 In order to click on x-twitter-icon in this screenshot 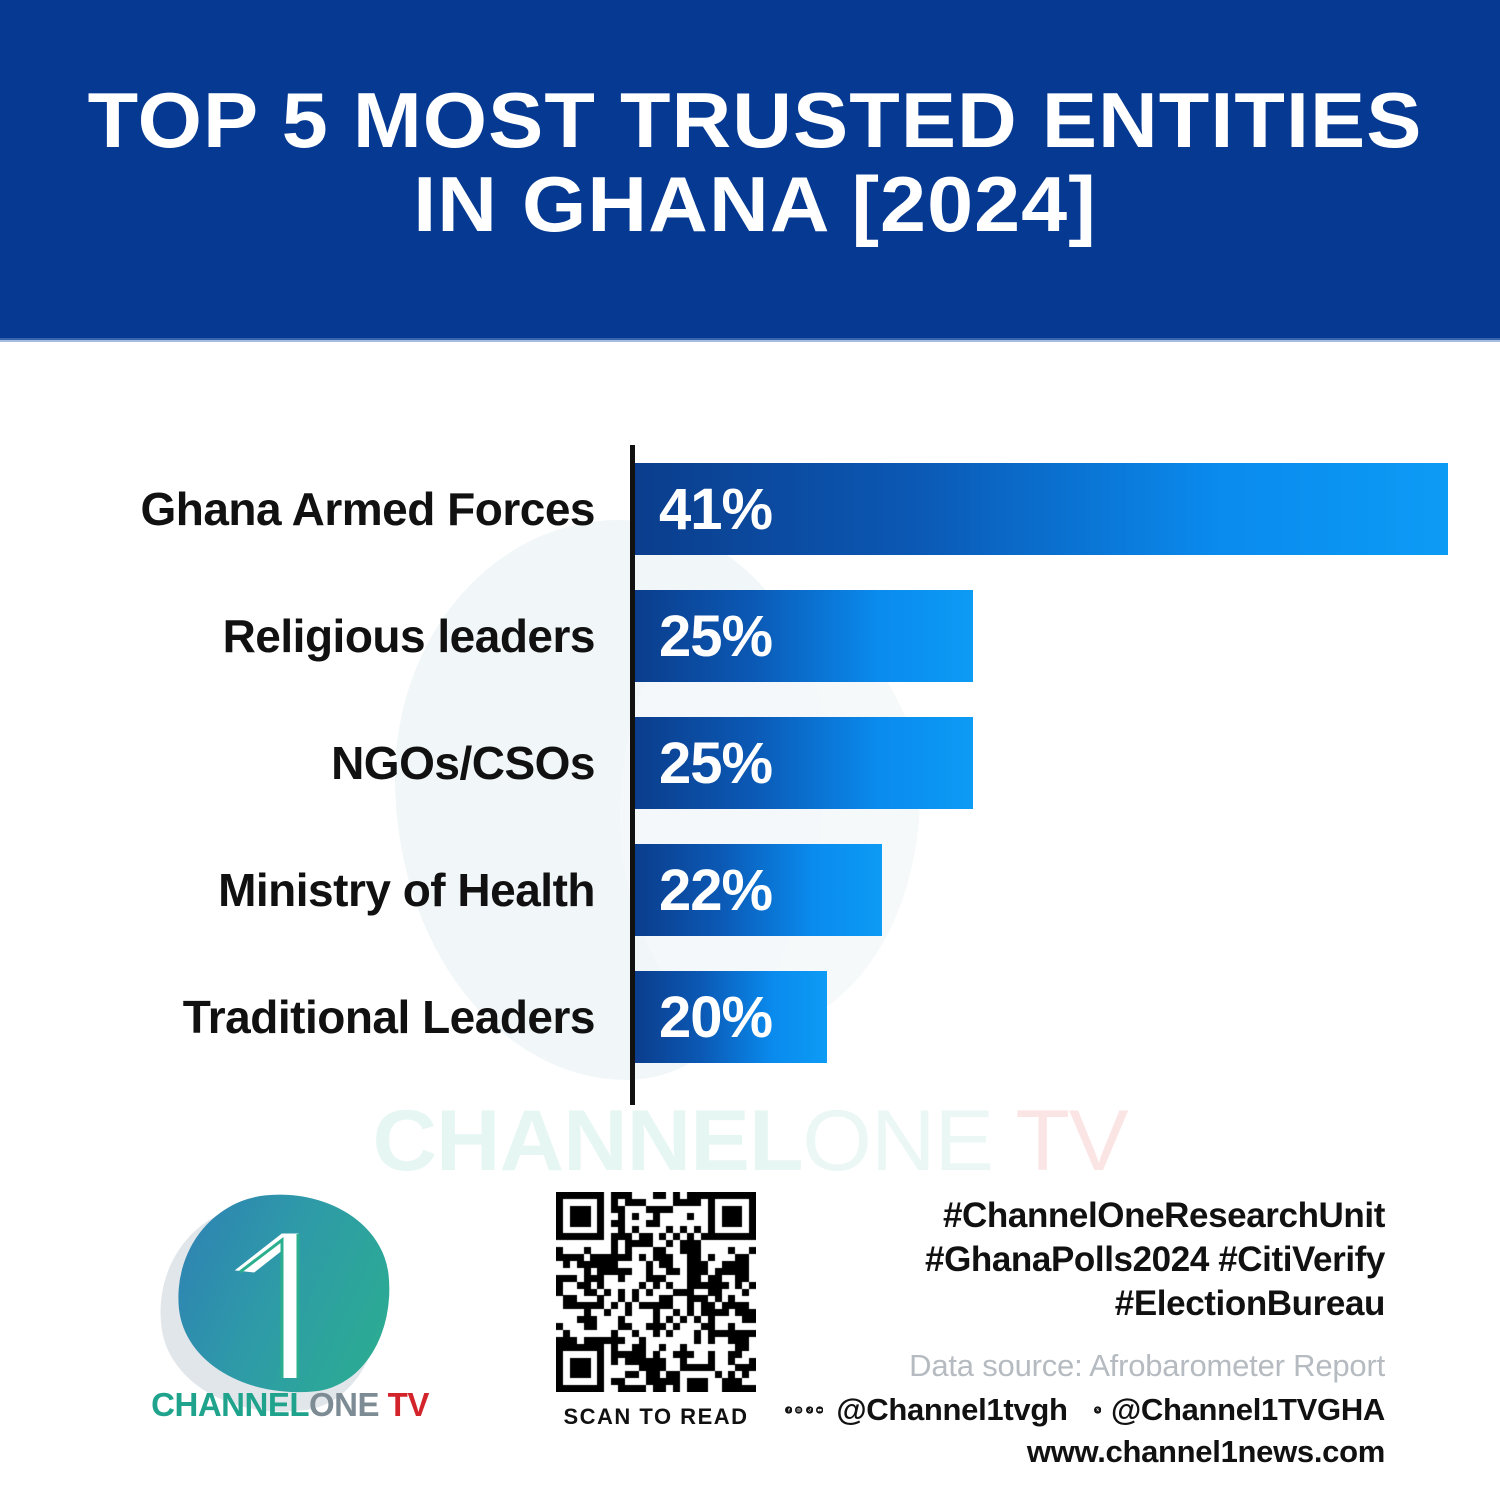, I will do `click(1097, 1410)`.